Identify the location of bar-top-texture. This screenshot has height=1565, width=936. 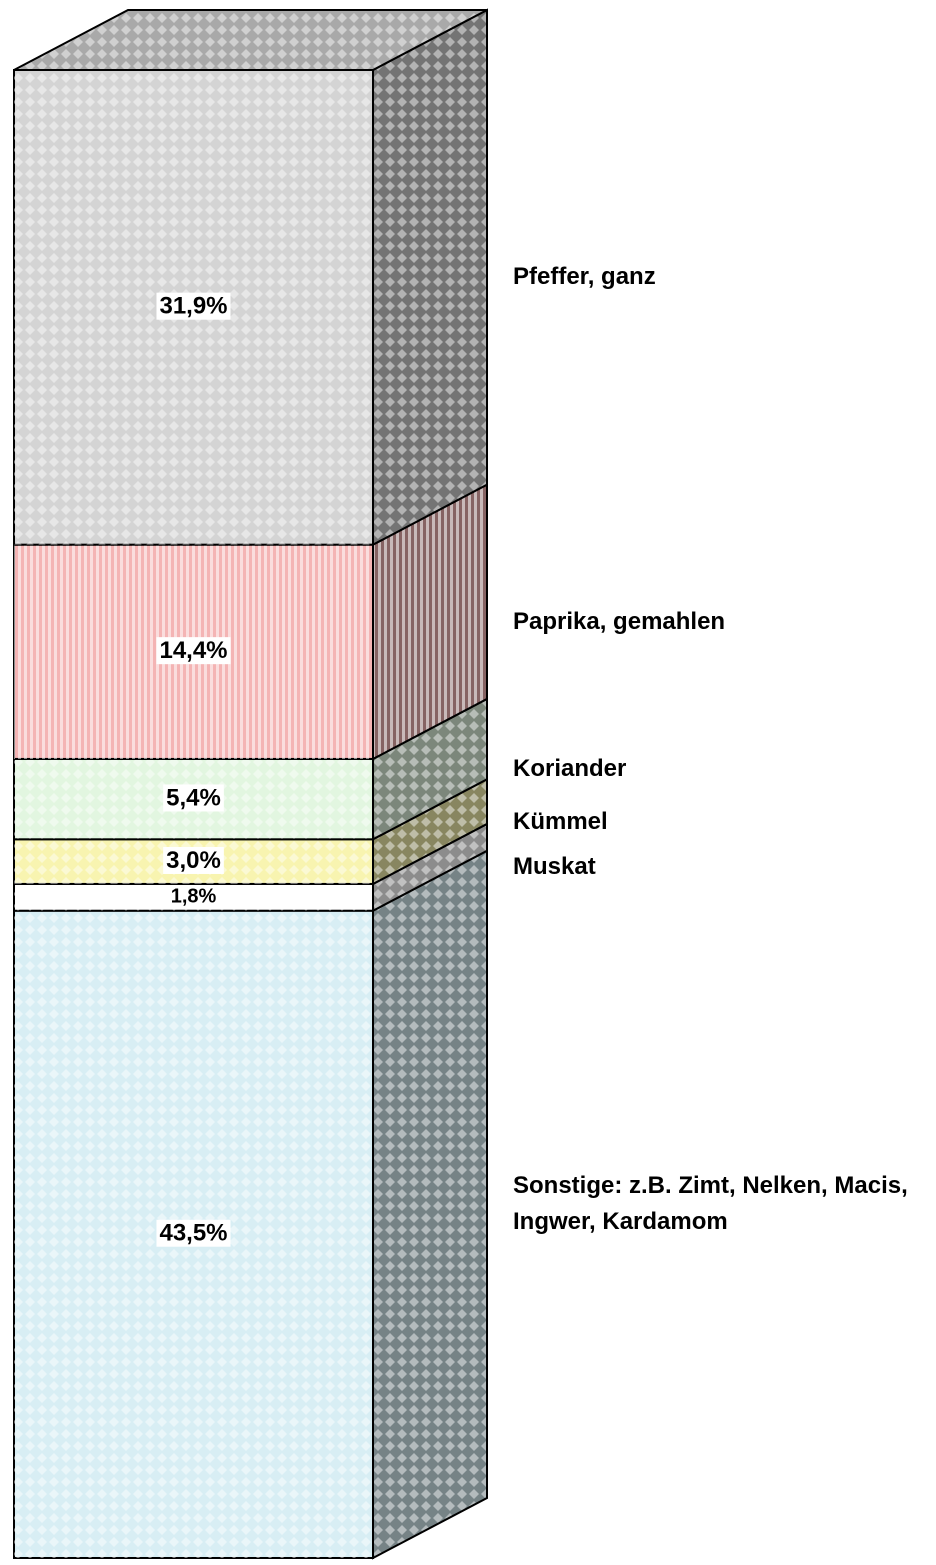
(250, 40).